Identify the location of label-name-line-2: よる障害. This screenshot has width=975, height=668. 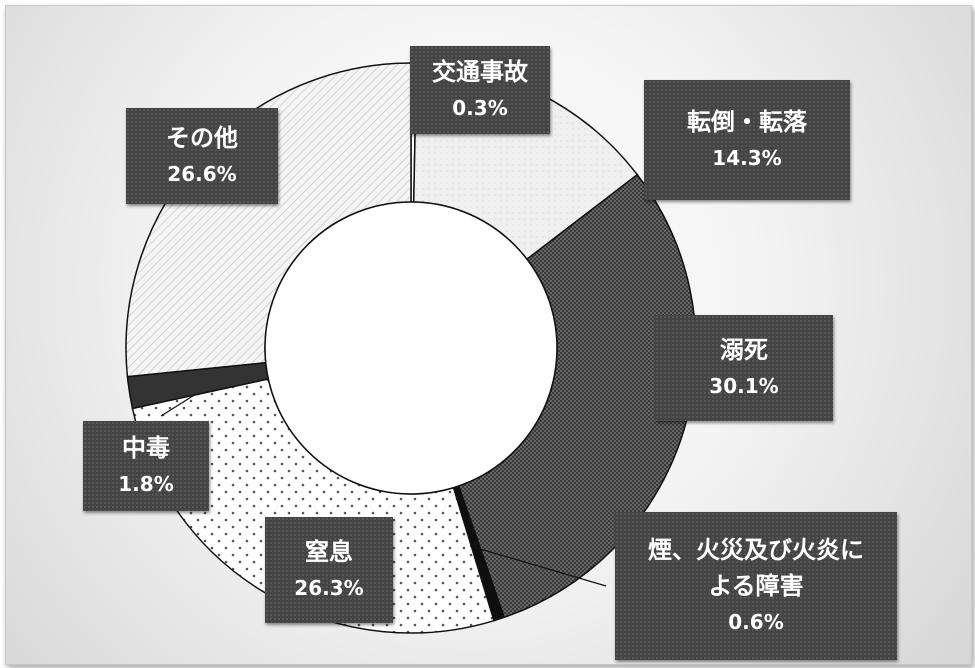
(756, 586).